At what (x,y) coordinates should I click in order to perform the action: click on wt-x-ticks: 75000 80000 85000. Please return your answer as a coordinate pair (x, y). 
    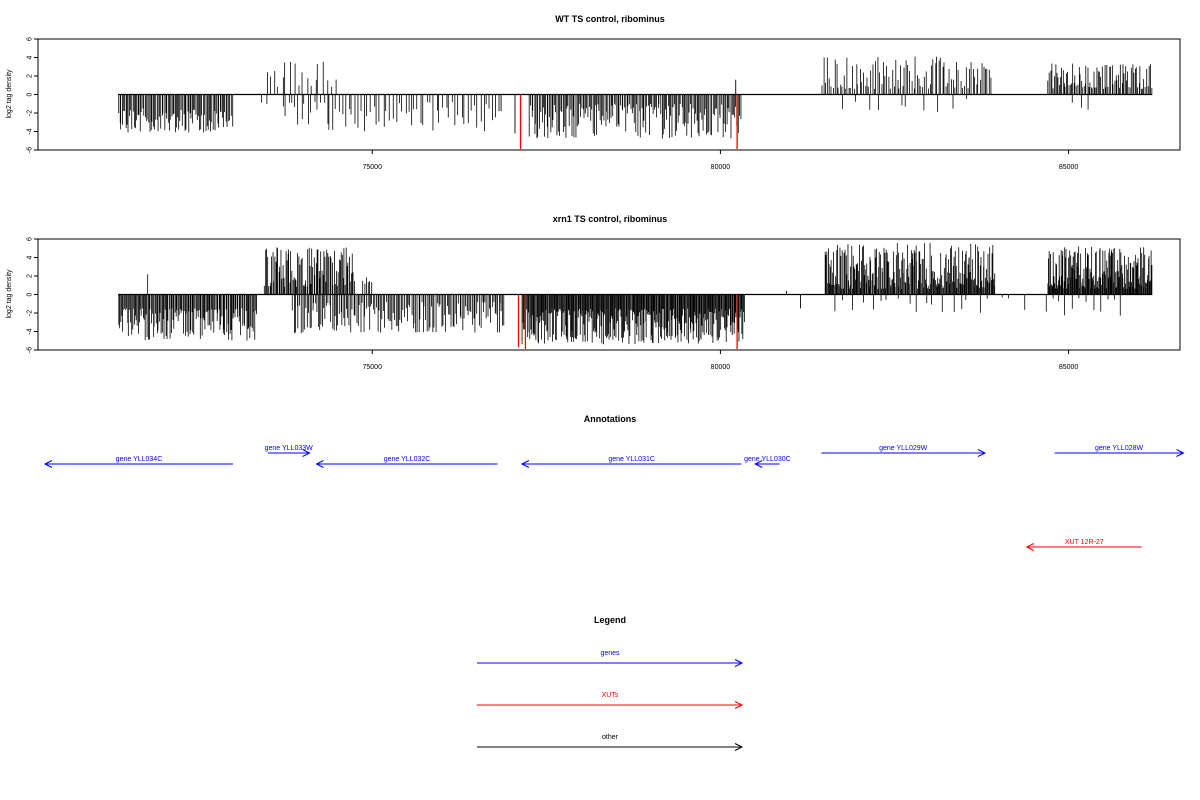
    Looking at the image, I should click on (721, 160).